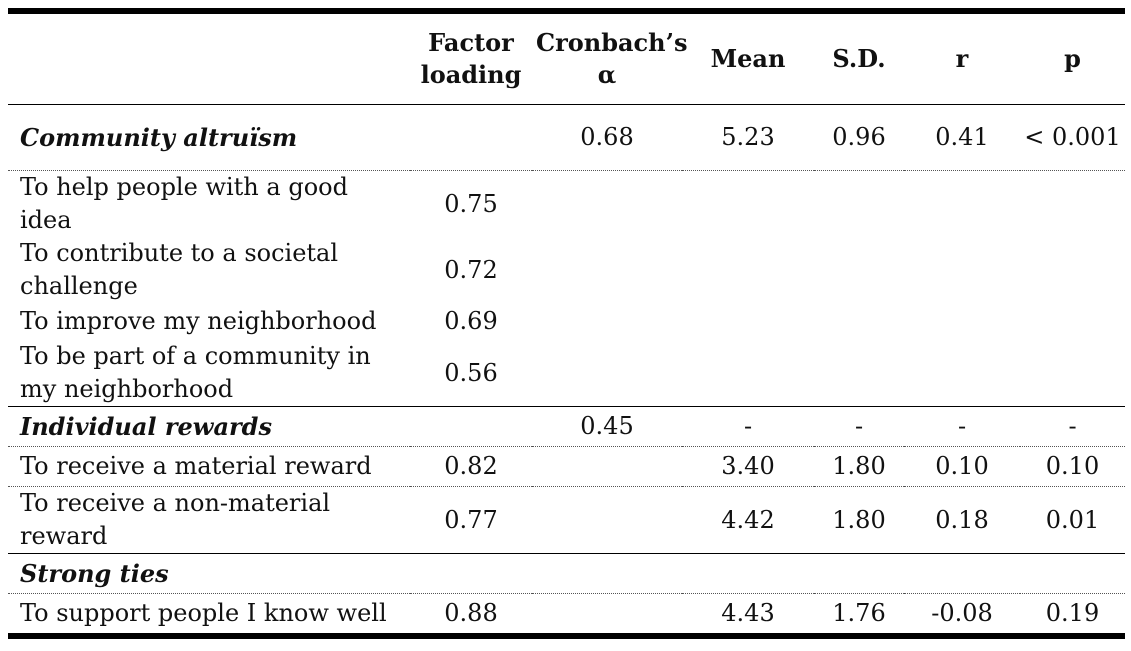  Describe the element at coordinates (859, 426) in the screenshot. I see `group-sd: -` at that location.